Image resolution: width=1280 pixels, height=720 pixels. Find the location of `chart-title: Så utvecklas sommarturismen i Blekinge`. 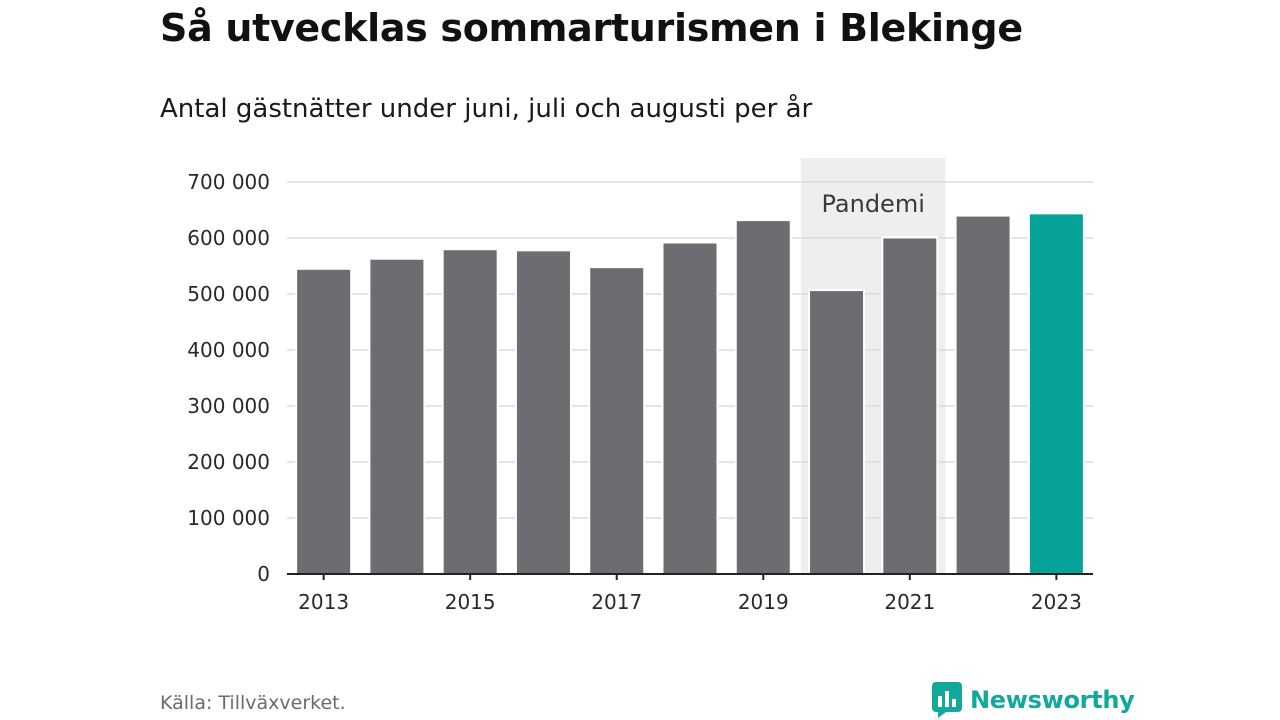

chart-title: Så utvecklas sommarturismen i Blekinge is located at coordinates (591, 28).